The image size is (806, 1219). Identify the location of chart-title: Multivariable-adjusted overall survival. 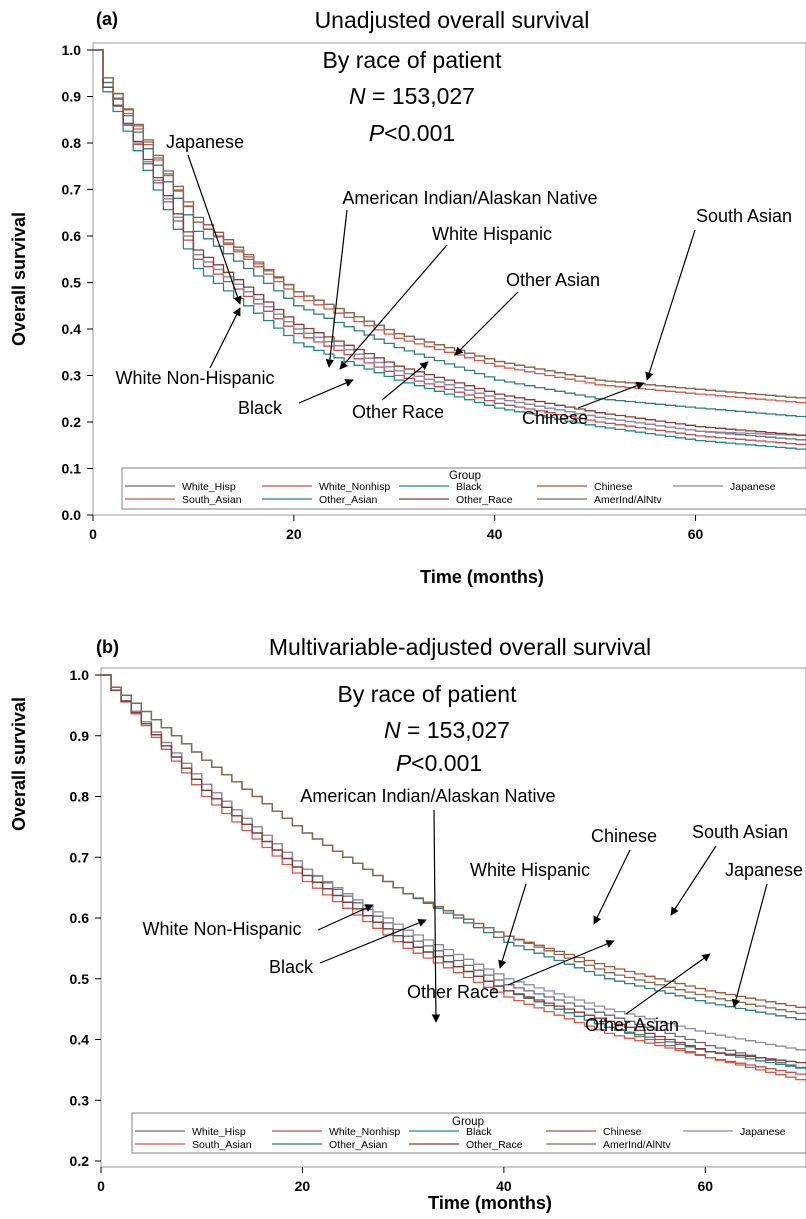
(460, 647).